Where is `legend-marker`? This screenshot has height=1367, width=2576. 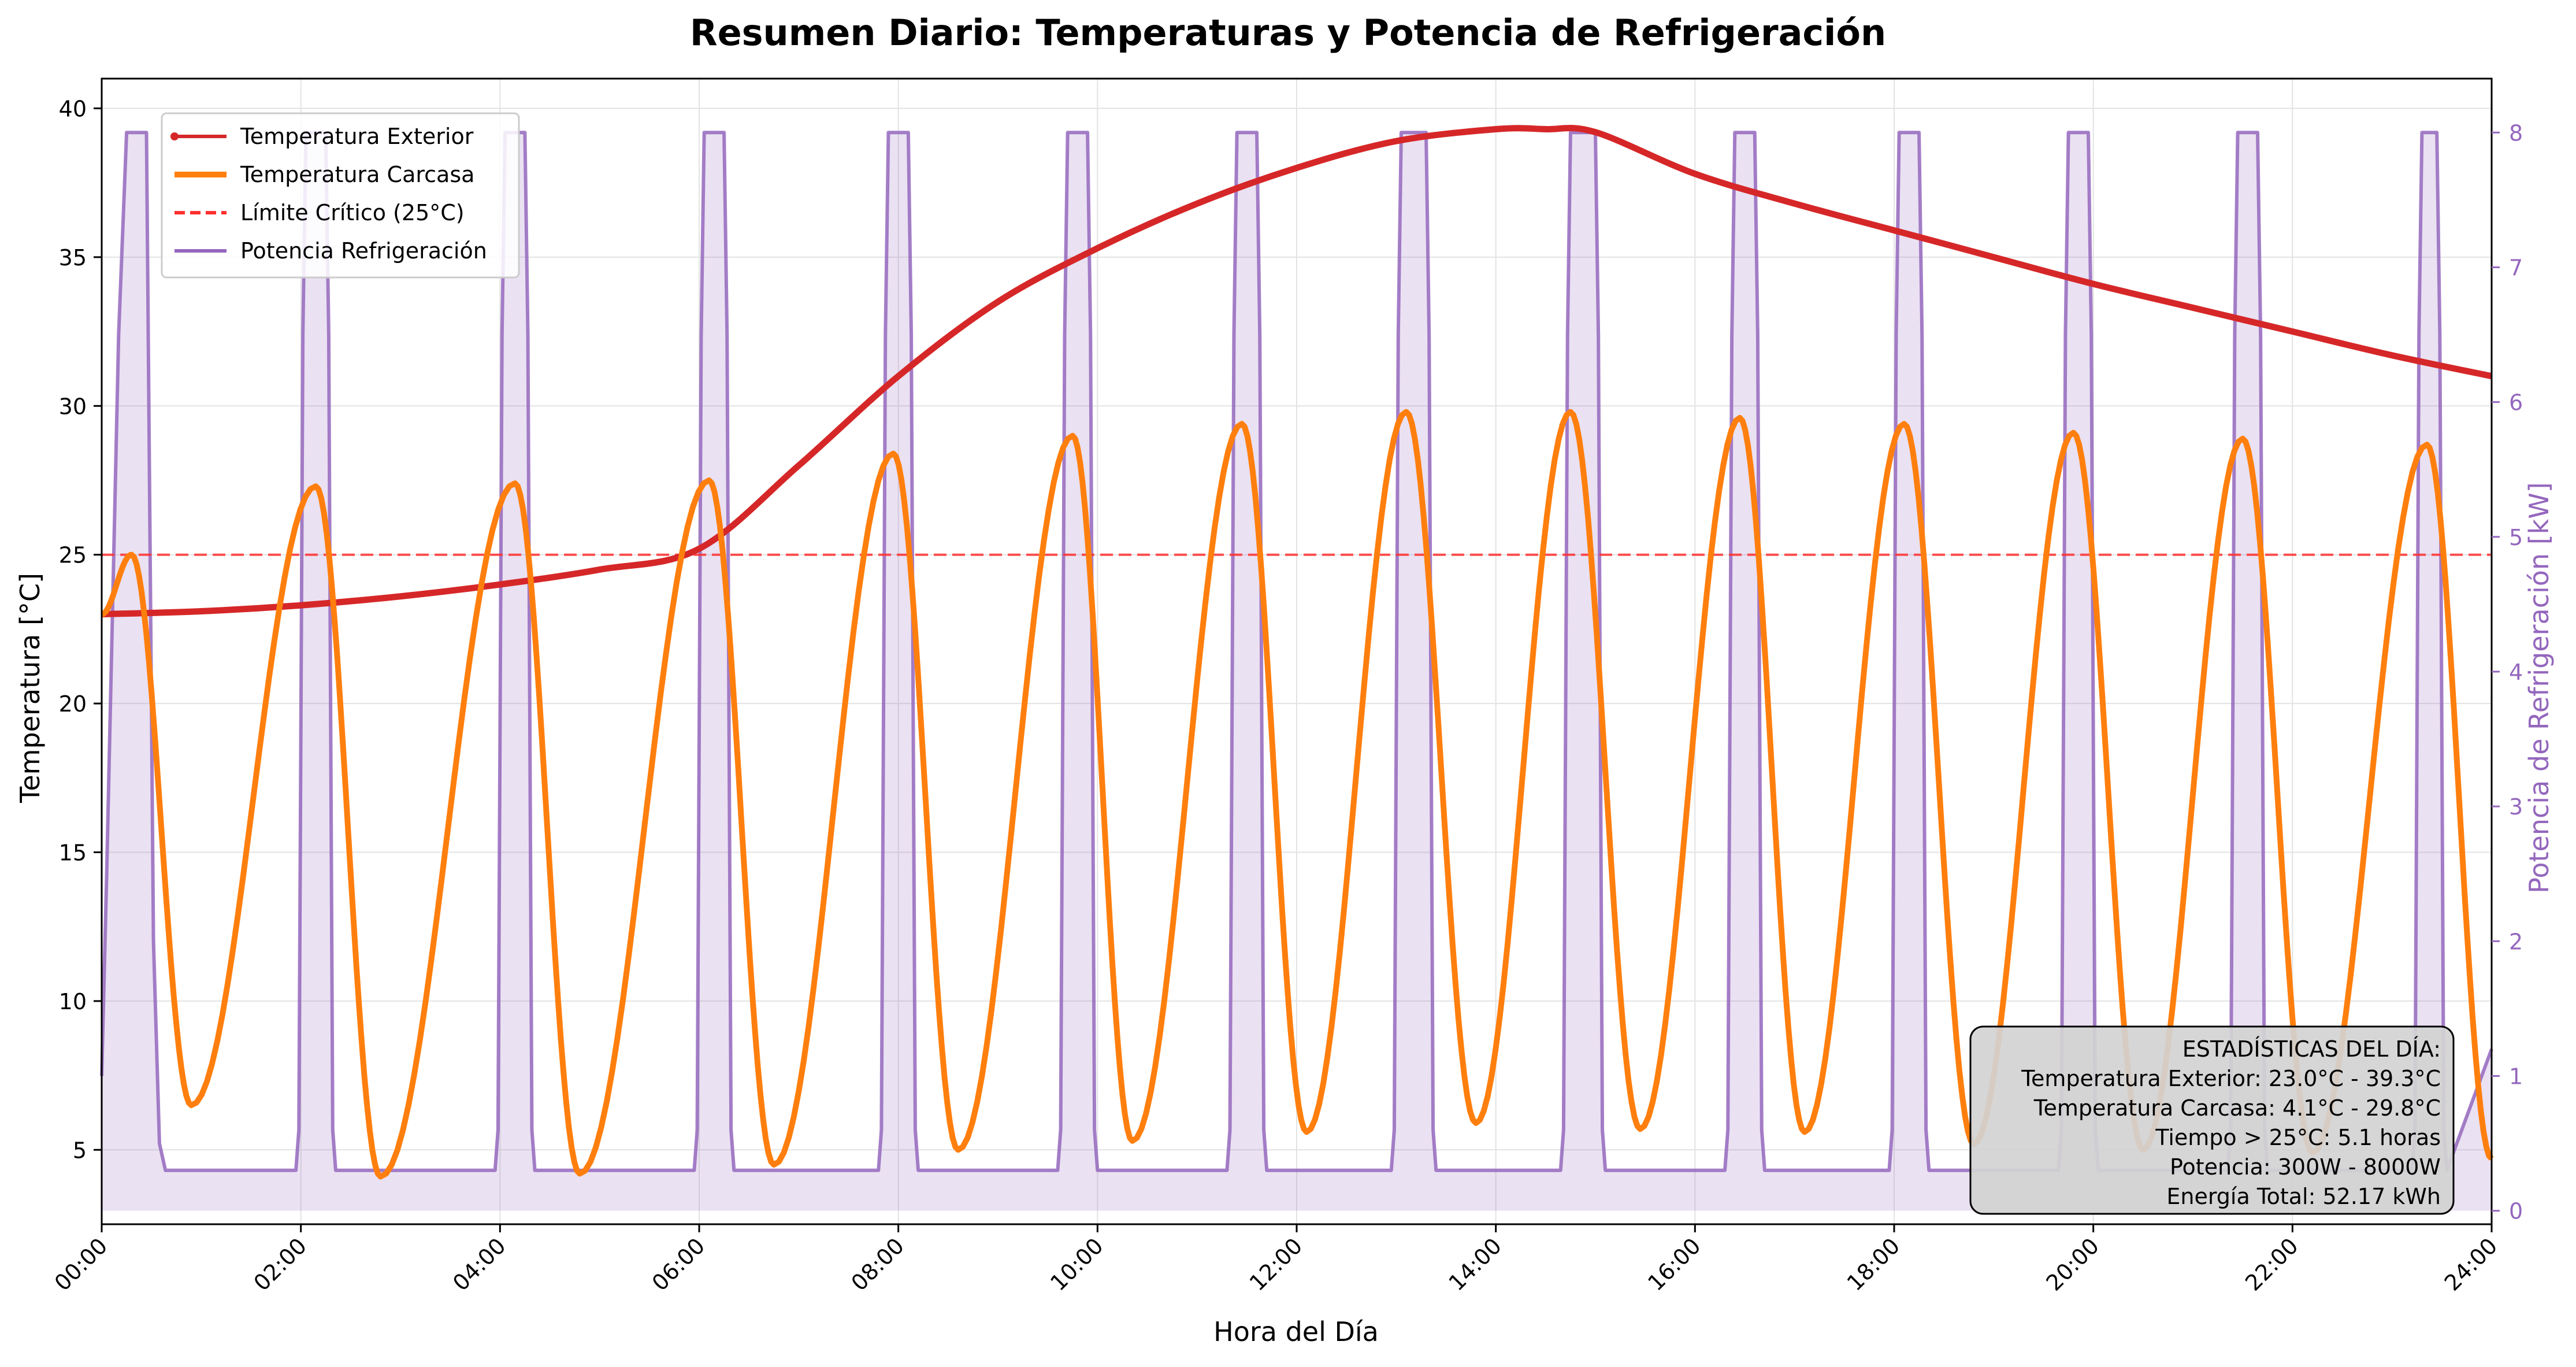 legend-marker is located at coordinates (175, 136).